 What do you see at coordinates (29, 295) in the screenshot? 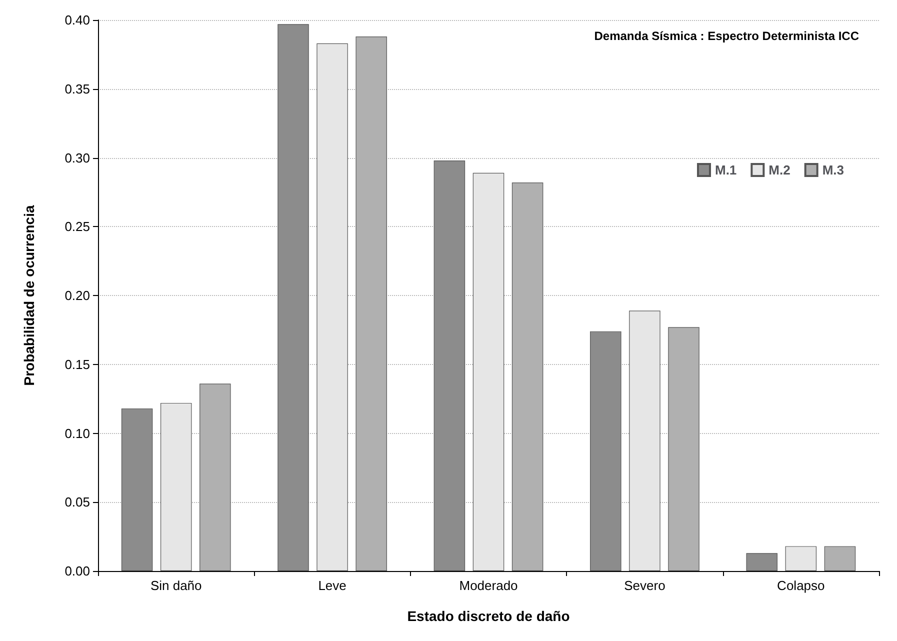
I see `y-axis-title: Probabilidad de ocurrencia` at bounding box center [29, 295].